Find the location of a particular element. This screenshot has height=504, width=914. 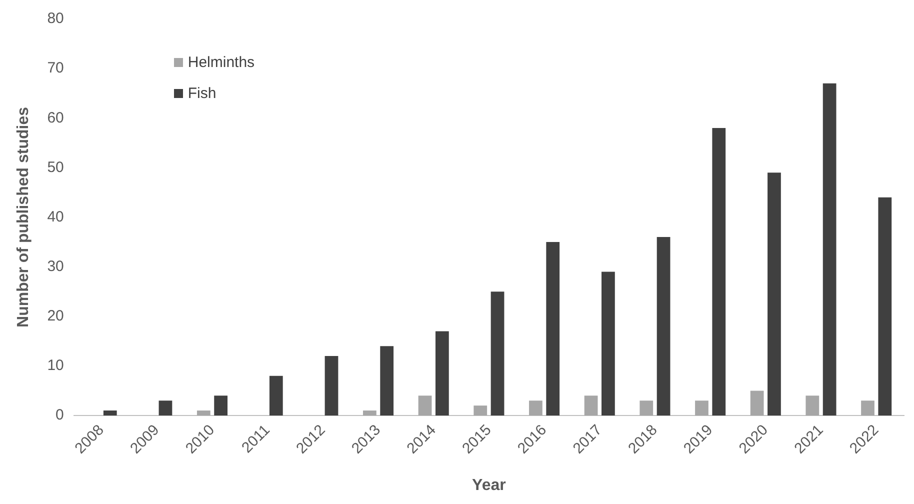

x-axis-title: Year is located at coordinates (489, 485).